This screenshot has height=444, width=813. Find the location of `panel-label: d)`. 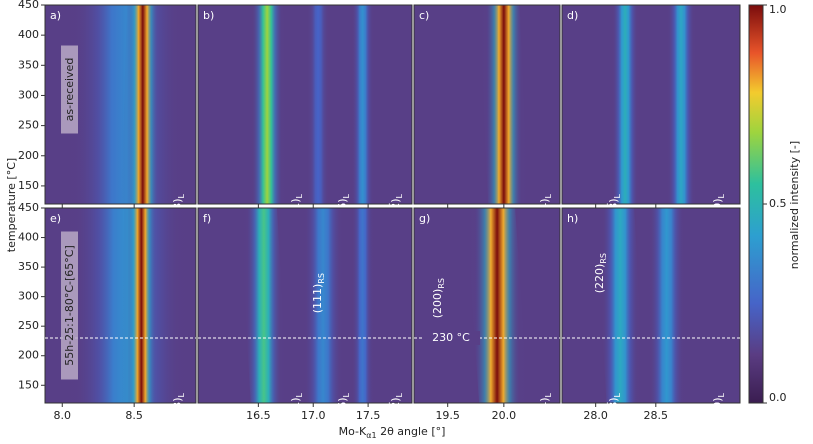

panel-label: d) is located at coordinates (572, 15).